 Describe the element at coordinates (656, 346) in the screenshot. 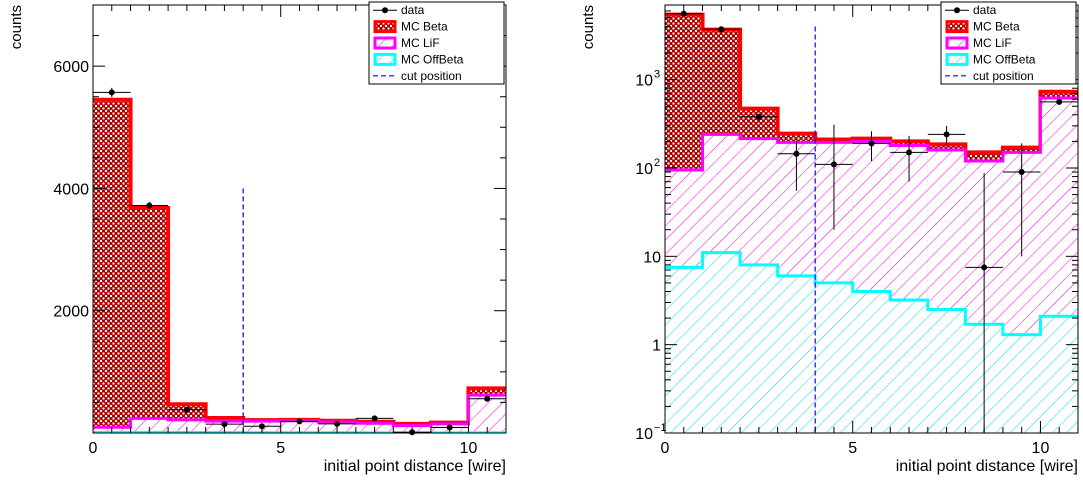

I see `y-tick-label: 1` at that location.